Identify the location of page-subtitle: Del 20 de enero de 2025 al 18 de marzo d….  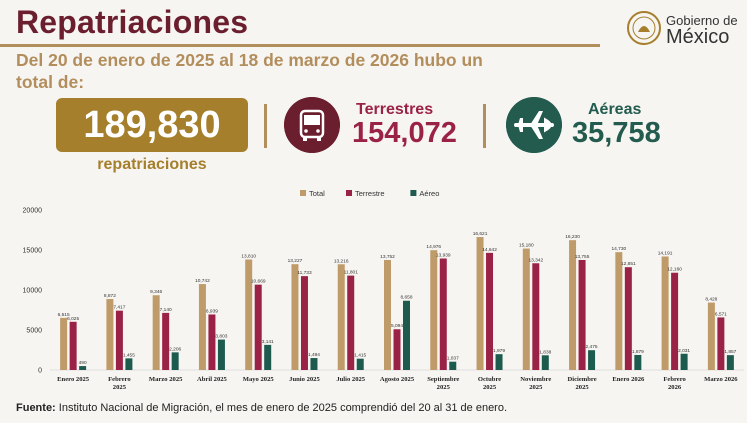
(249, 71).